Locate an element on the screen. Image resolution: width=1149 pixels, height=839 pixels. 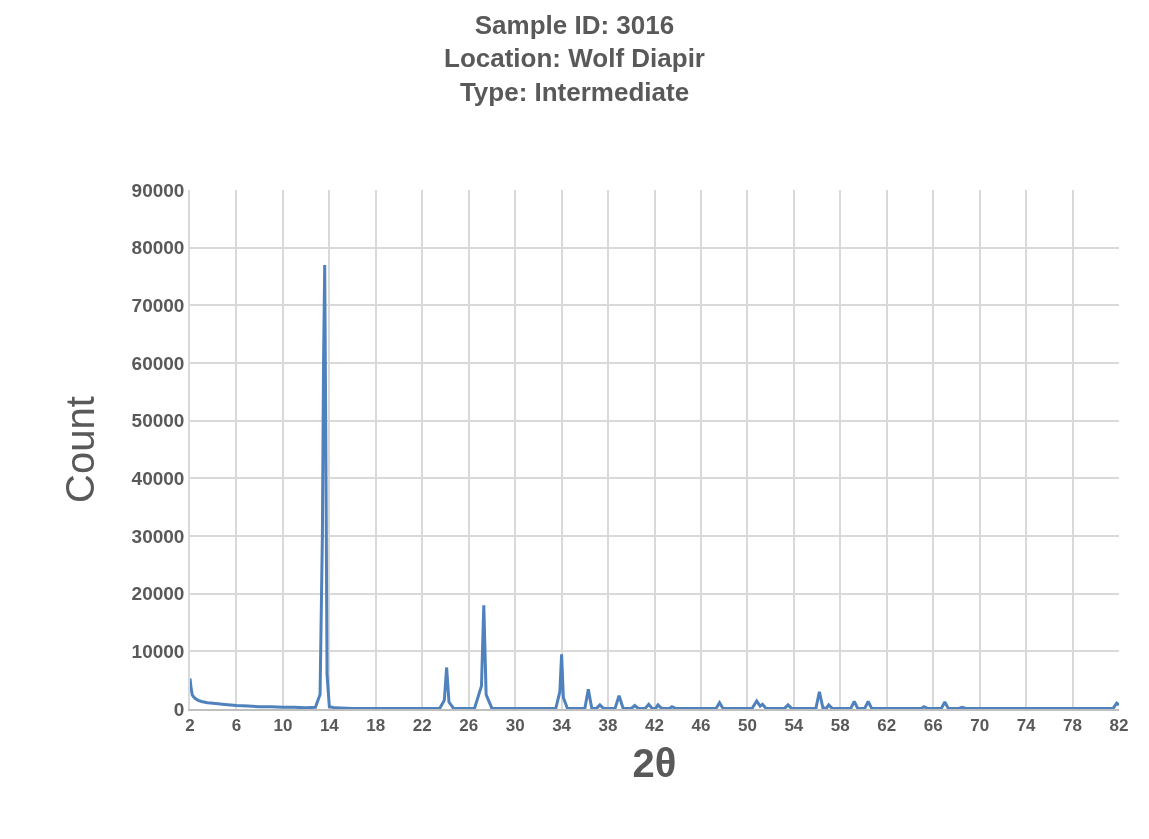
x-tick-label: 78 is located at coordinates (1073, 726).